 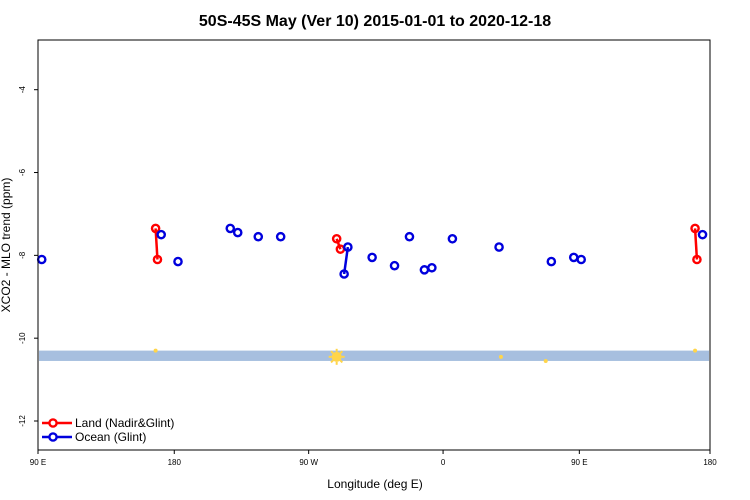 I want to click on legend: Land (Nadir&Glint)Ocean (Glint), so click(x=108, y=430).